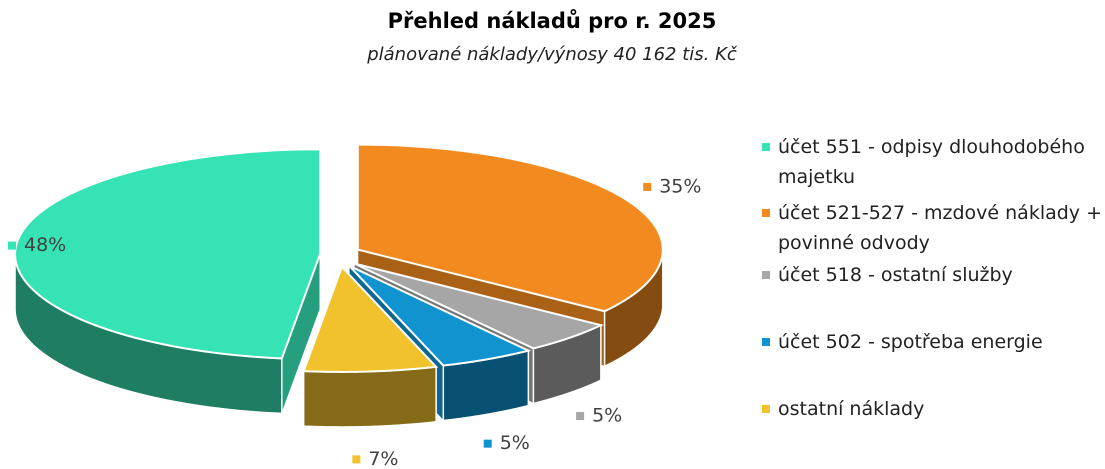  I want to click on data-label: 7%, so click(383, 458).